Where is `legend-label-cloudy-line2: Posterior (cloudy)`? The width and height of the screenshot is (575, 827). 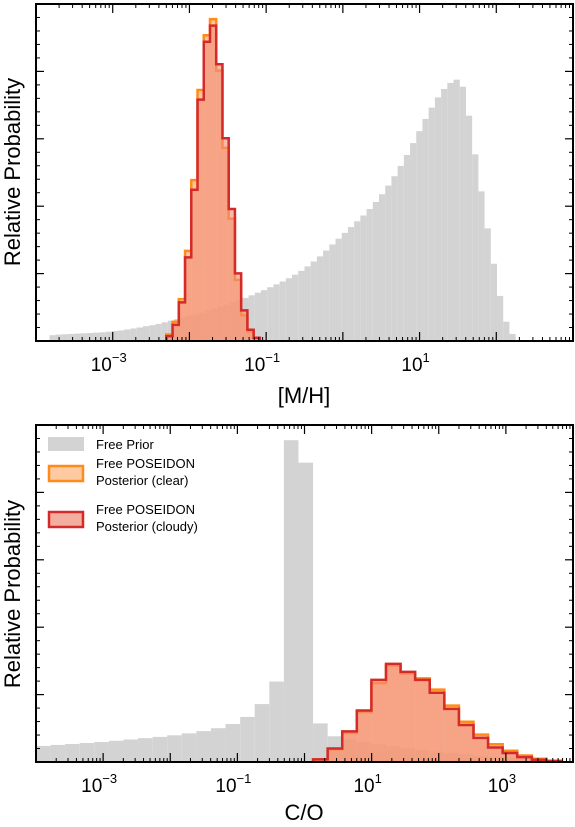
legend-label-cloudy-line2: Posterior (cloudy) is located at coordinates (147, 526).